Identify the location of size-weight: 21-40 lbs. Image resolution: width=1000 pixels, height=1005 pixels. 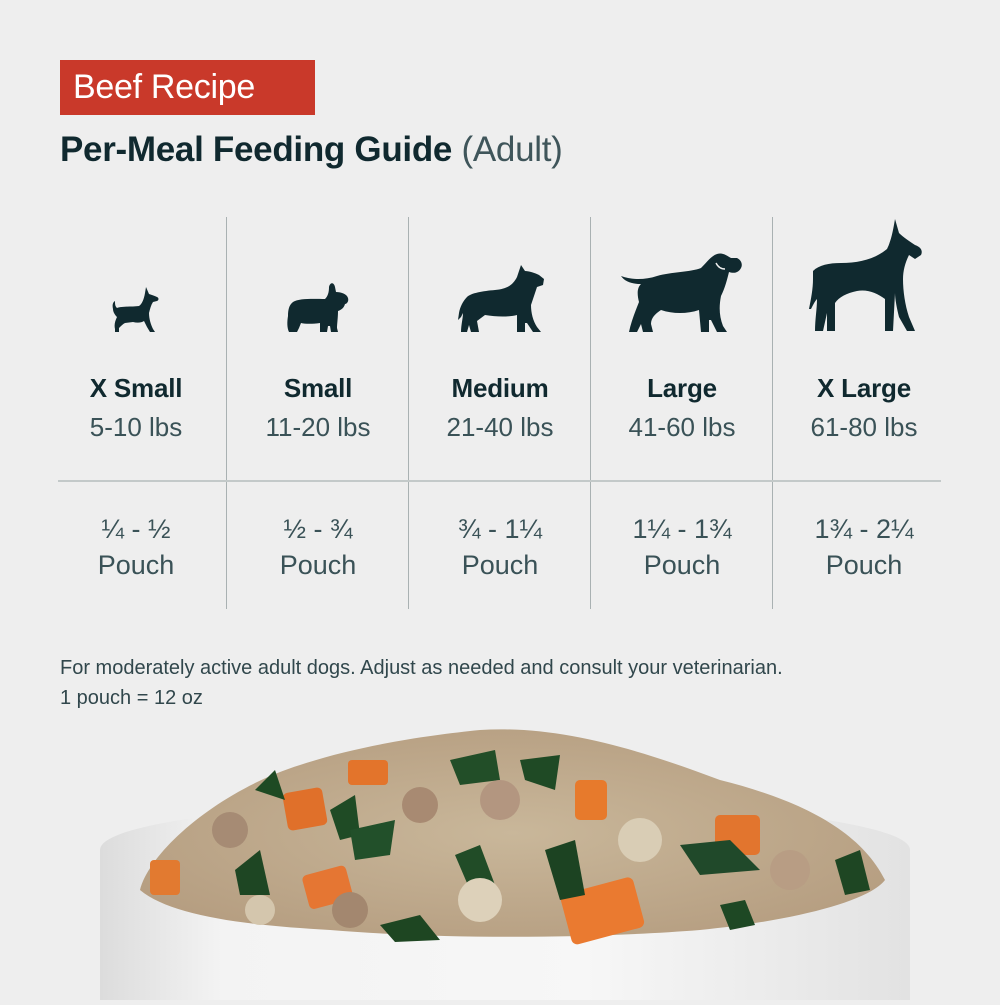
(500, 427).